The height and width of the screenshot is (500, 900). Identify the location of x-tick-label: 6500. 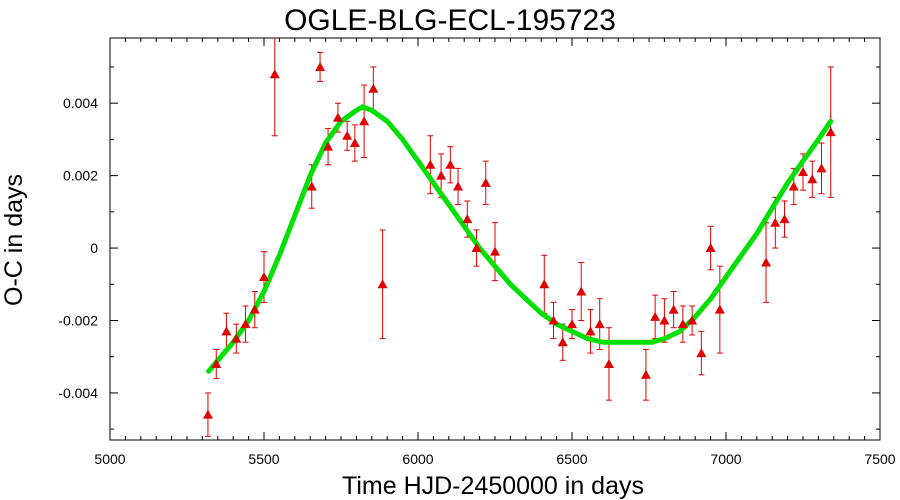
(571, 459).